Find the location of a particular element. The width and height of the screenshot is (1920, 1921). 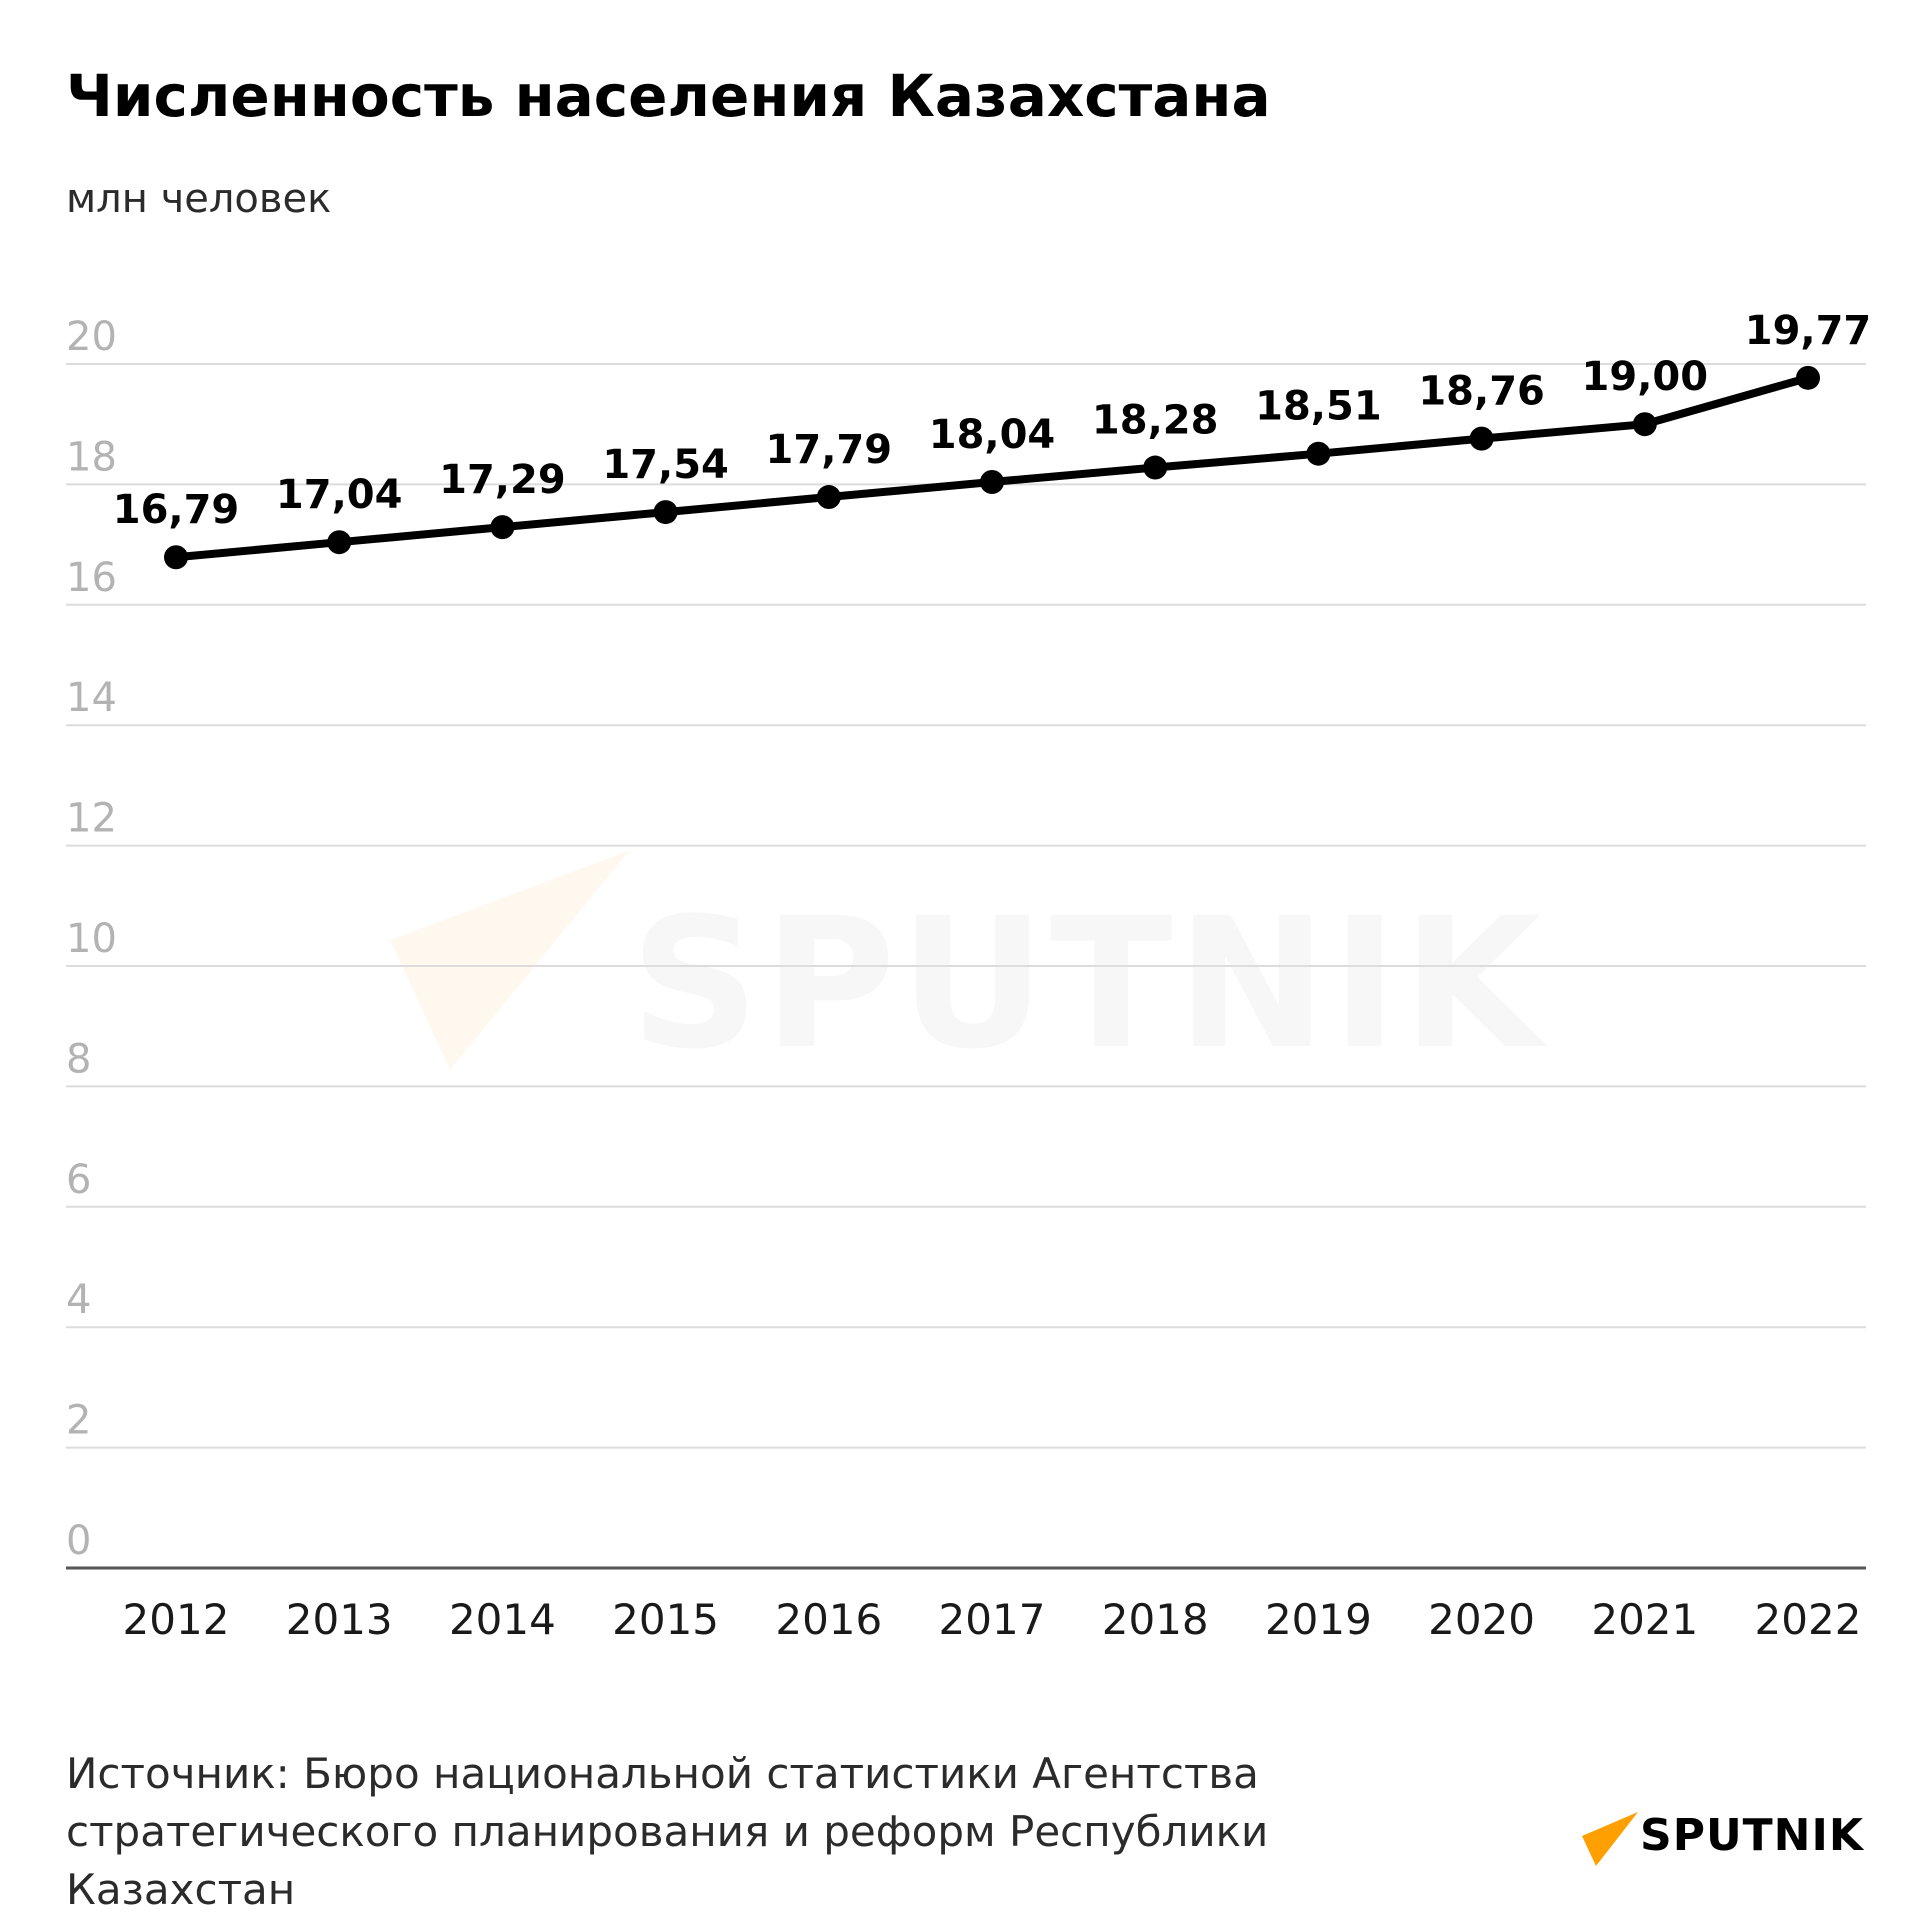

sputnik-logo: SPUTNIK is located at coordinates (1727, 1839).